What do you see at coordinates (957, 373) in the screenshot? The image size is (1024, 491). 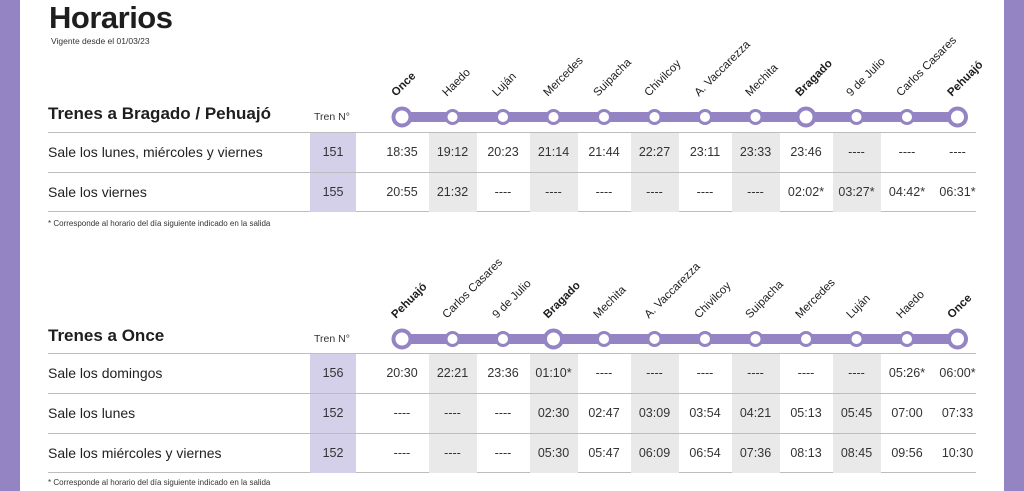 I see `time-cell: 06:00*` at bounding box center [957, 373].